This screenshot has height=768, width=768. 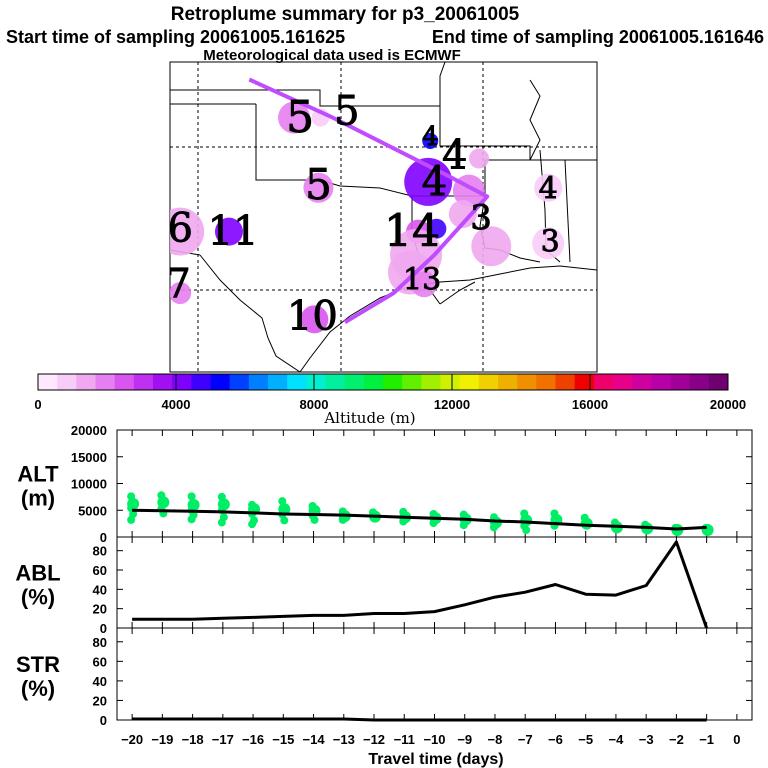 I want to click on x-tick-label: −1, so click(x=706, y=739).